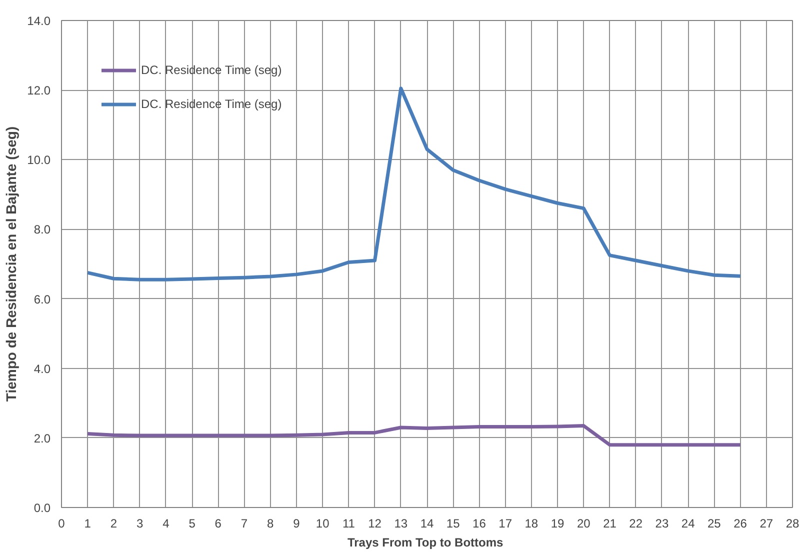 This screenshot has height=554, width=801. I want to click on x-tick-label: 15, so click(453, 523).